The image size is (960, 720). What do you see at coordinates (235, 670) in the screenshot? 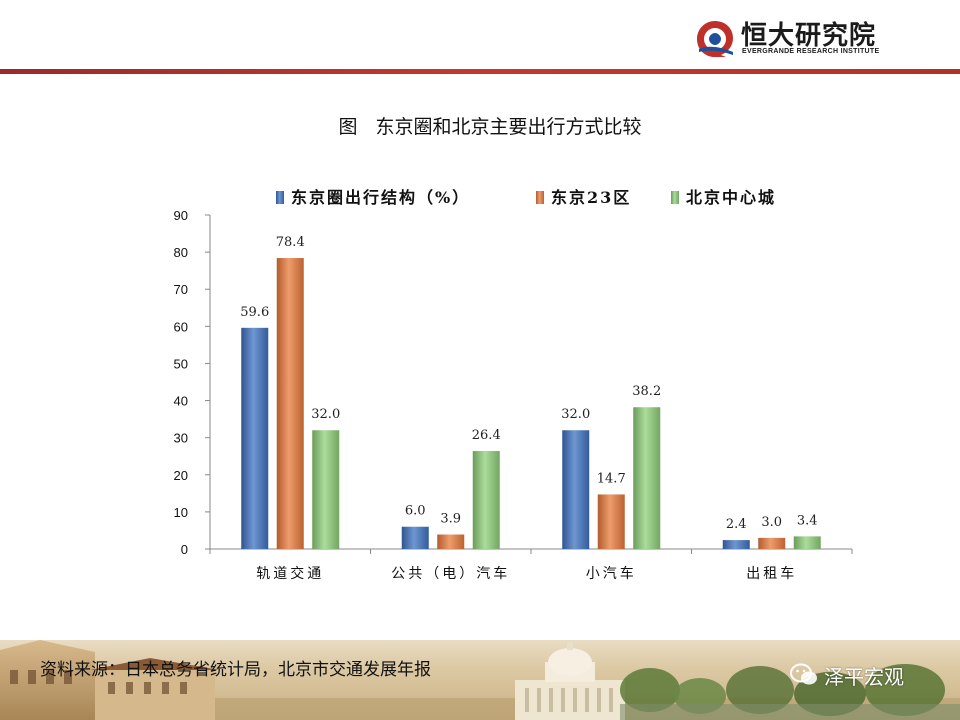
I see `source-note: 资料来源：日本总务省统计局，北京市交通发展年报` at bounding box center [235, 670].